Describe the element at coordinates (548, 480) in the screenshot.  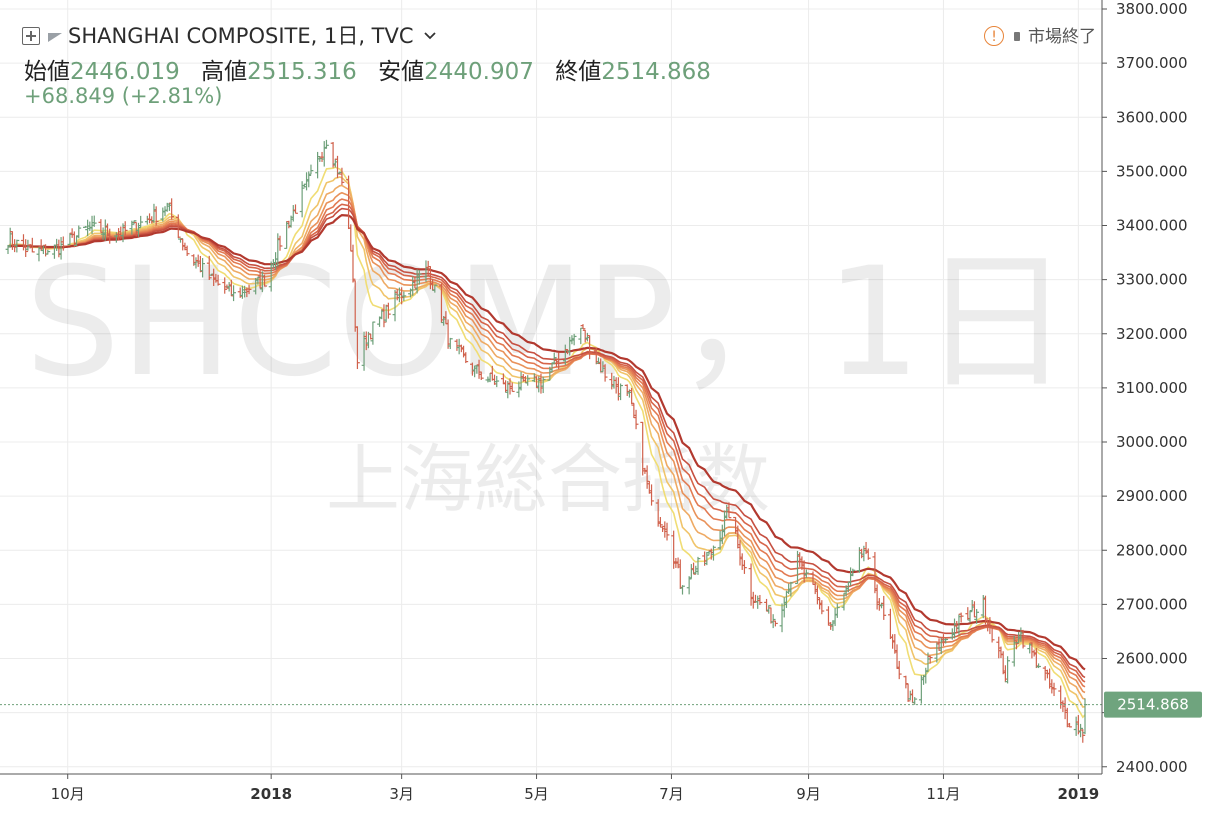
I see `watermark-name: 上海総合指数` at that location.